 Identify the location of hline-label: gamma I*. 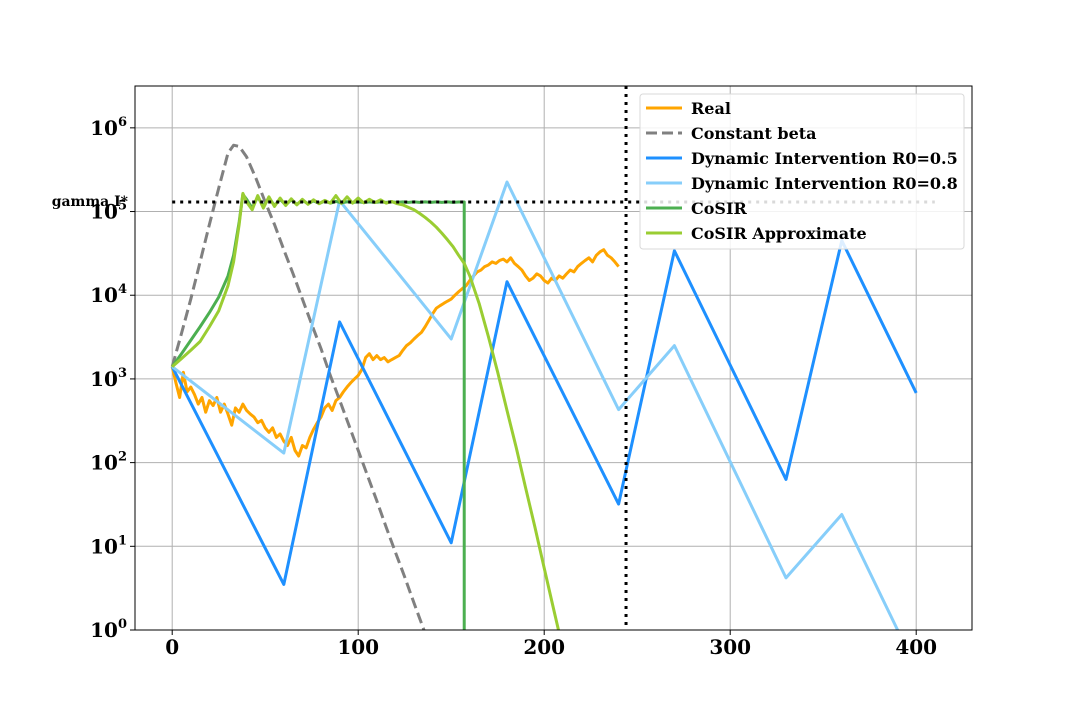
(90, 202).